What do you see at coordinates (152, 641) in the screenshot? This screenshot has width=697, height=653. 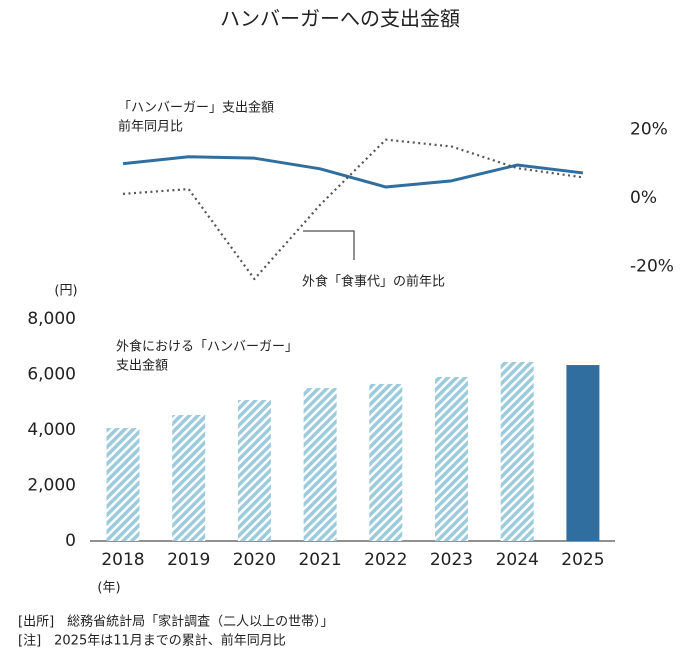 I see `note: [注] 2025年は11月までの累計、前年同月比` at bounding box center [152, 641].